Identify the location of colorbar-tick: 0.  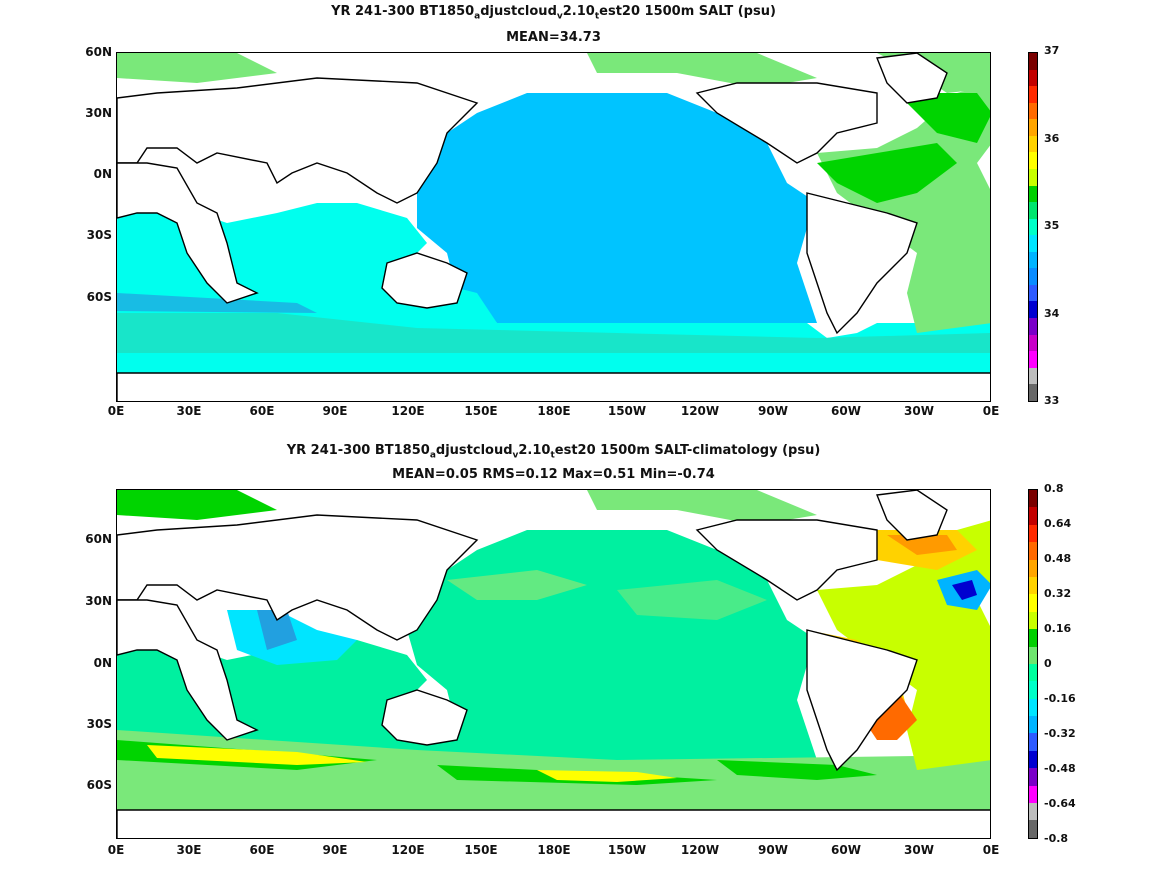
(1048, 663).